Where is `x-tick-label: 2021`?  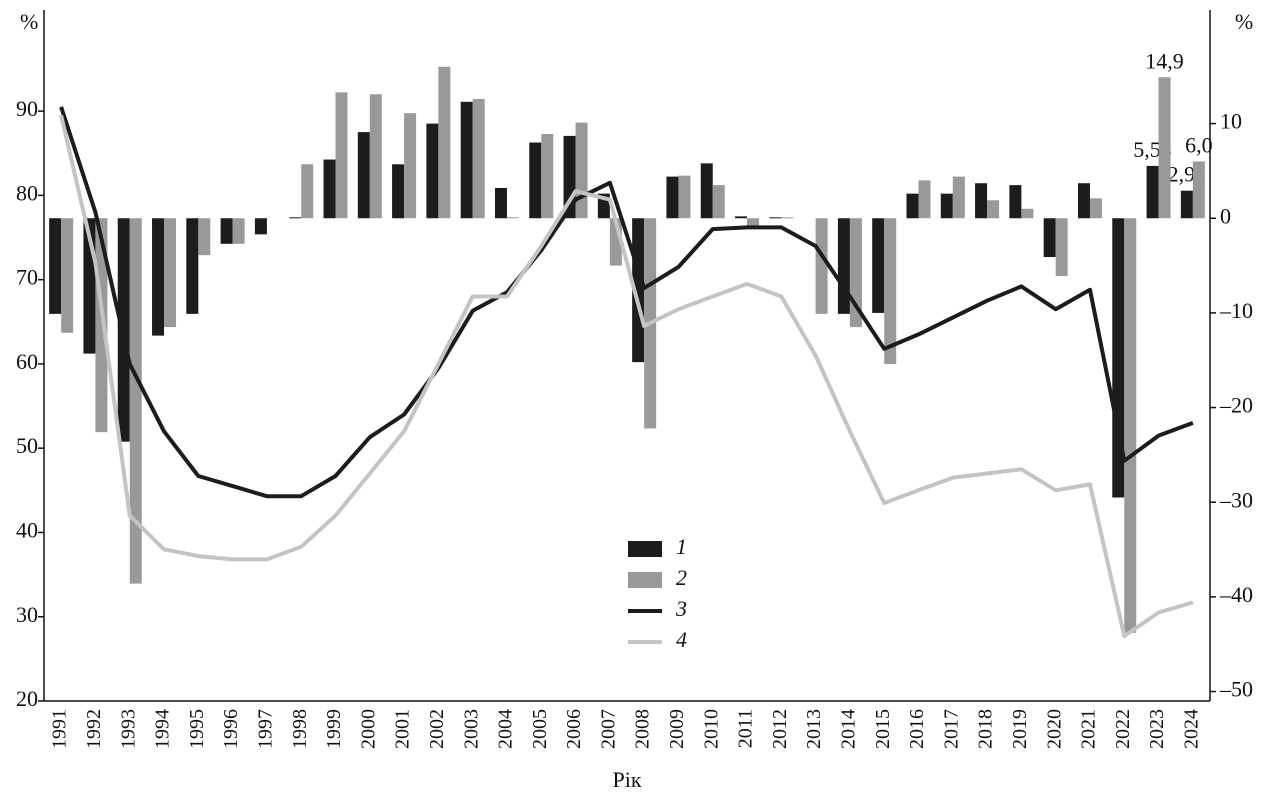 x-tick-label: 2021 is located at coordinates (1089, 729).